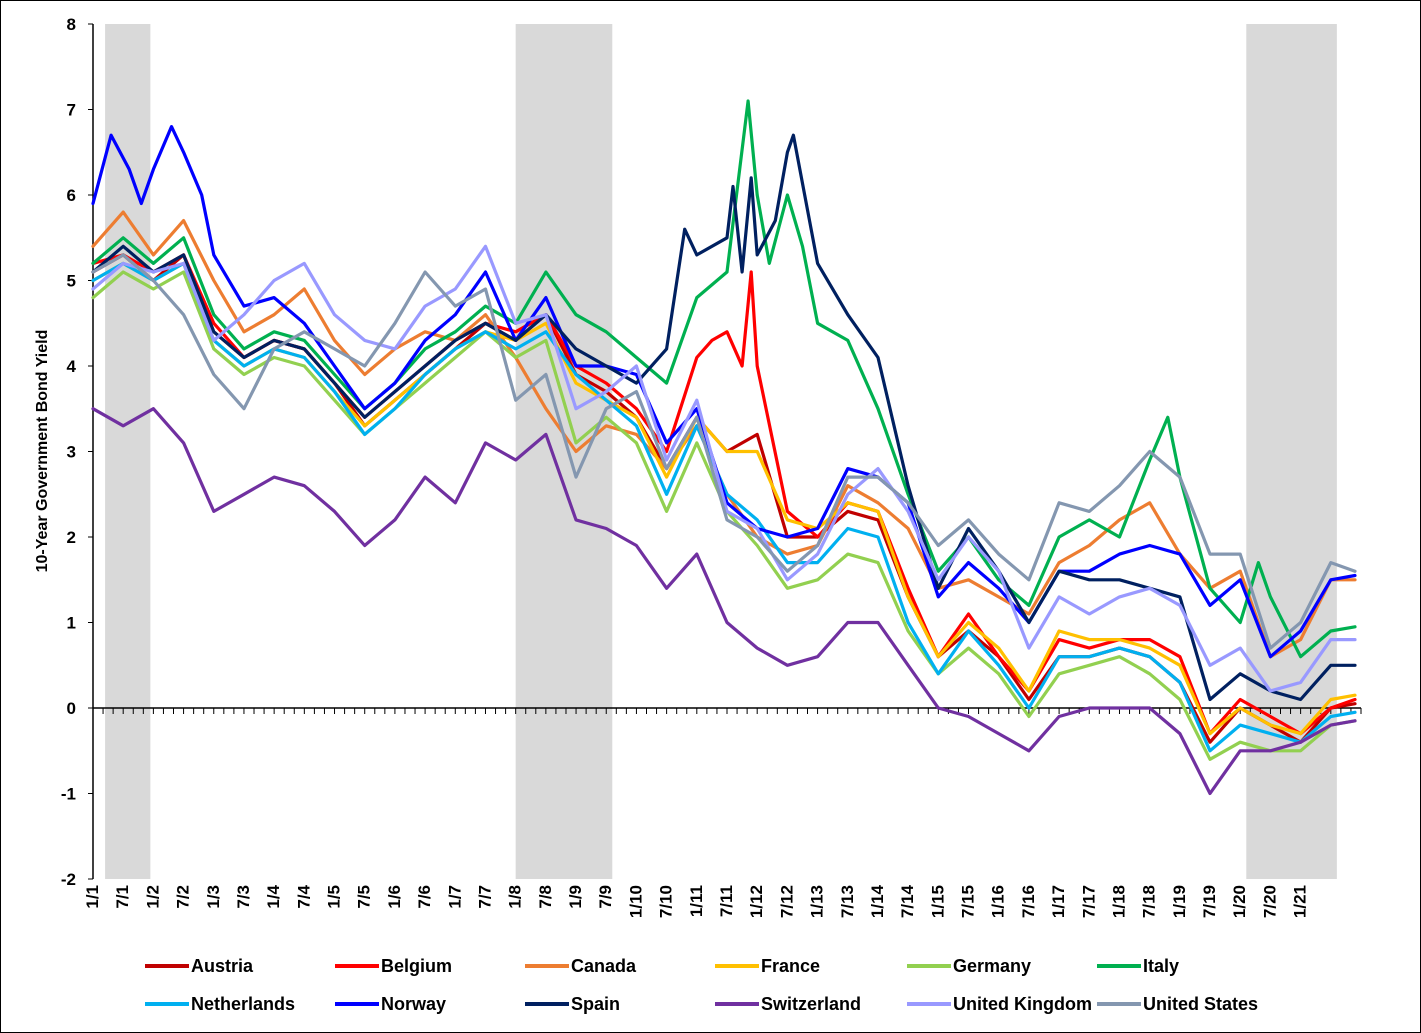  I want to click on x-tick-label: 1/1, so click(92, 897).